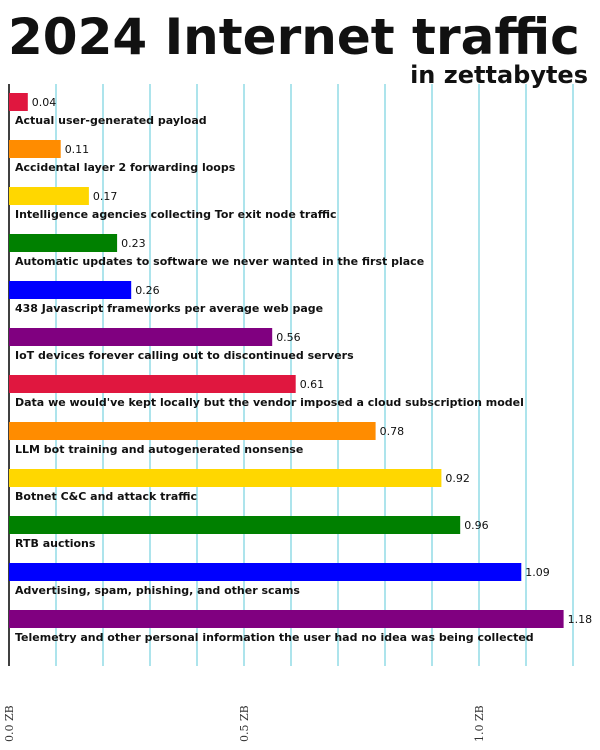 Image resolution: width=600 pixels, height=750 pixels. Describe the element at coordinates (537, 572) in the screenshot. I see `value-label: 1.09` at that location.